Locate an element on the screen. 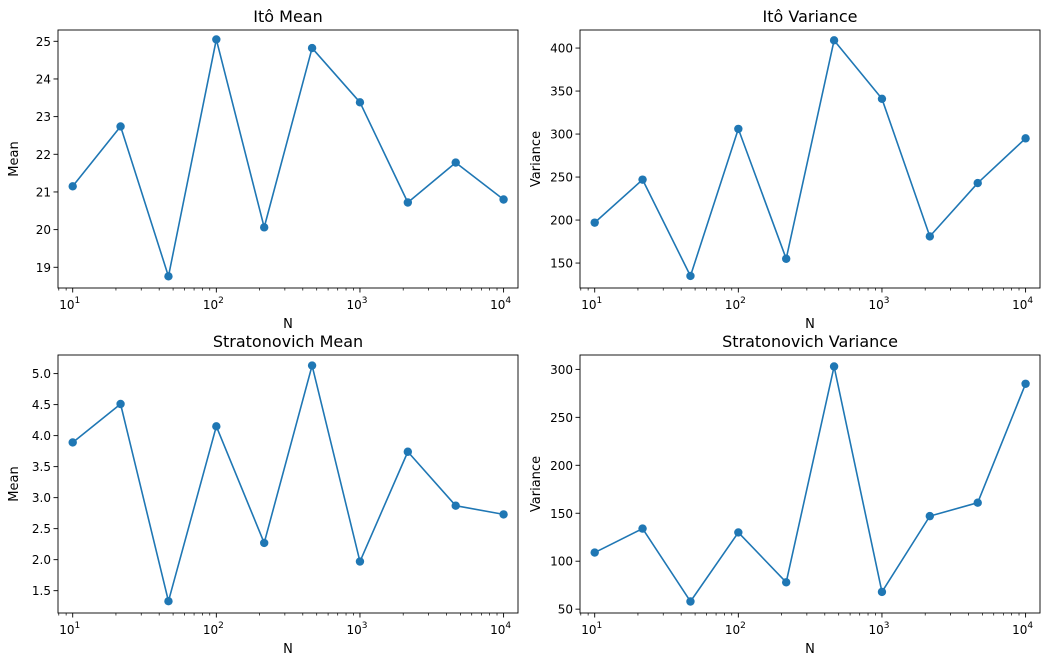  stratonovich-mean-y-tick-label: 1.5 is located at coordinates (41, 591).